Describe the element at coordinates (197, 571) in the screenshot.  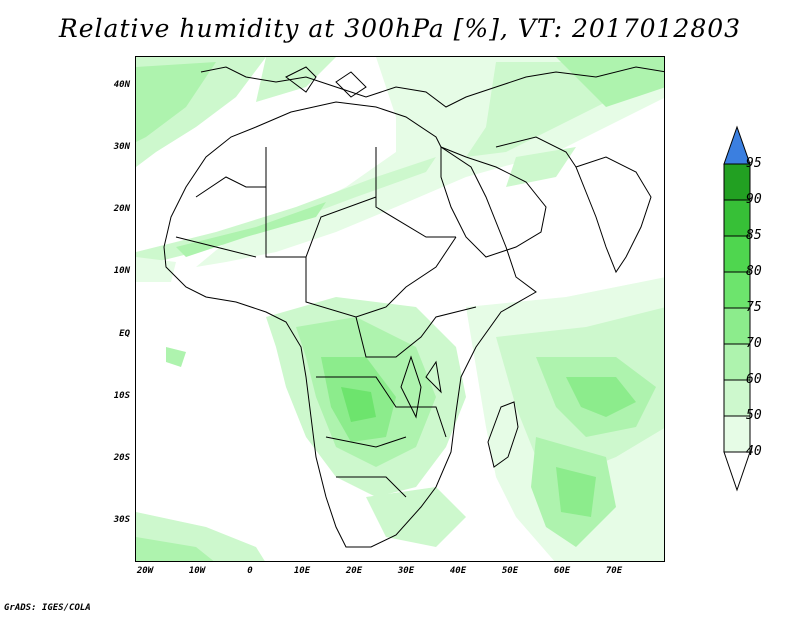
I see `lon-label-10w: 10W` at that location.